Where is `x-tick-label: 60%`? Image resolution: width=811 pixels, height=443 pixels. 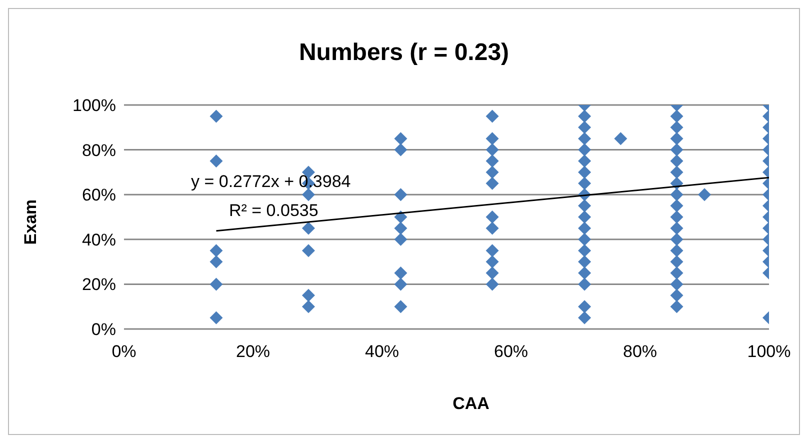
x-tick-label: 60% is located at coordinates (511, 352).